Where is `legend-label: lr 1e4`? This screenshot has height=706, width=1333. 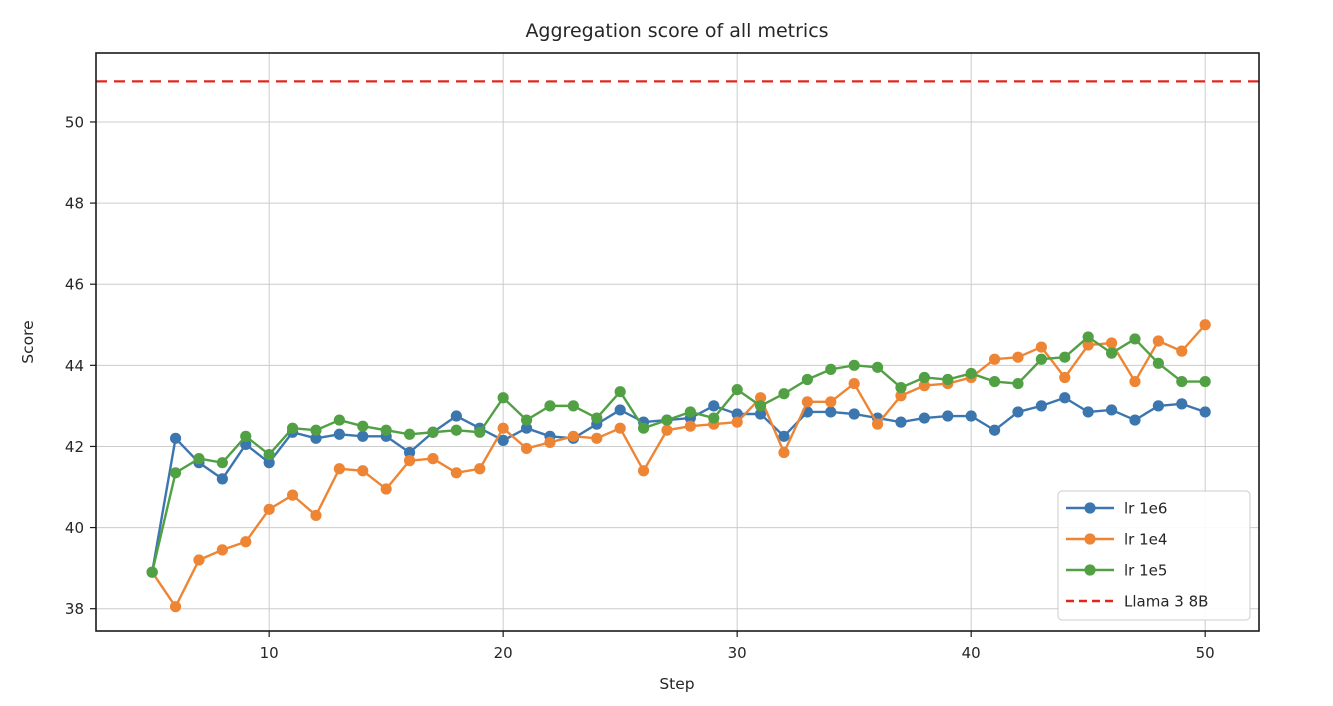
legend-label: lr 1e4 is located at coordinates (1145, 540).